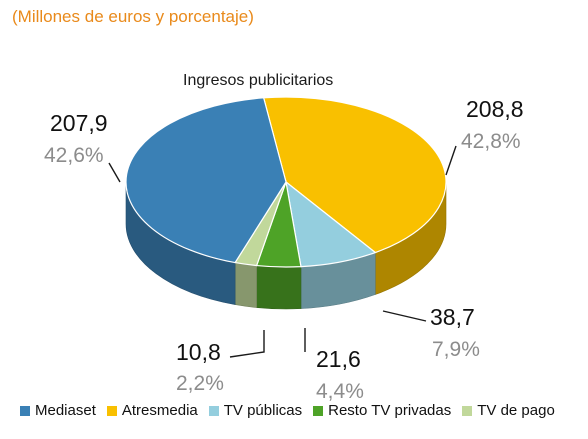 The width and height of the screenshot is (588, 439). What do you see at coordinates (159, 410) in the screenshot?
I see `legend-label: Atresmedia` at bounding box center [159, 410].